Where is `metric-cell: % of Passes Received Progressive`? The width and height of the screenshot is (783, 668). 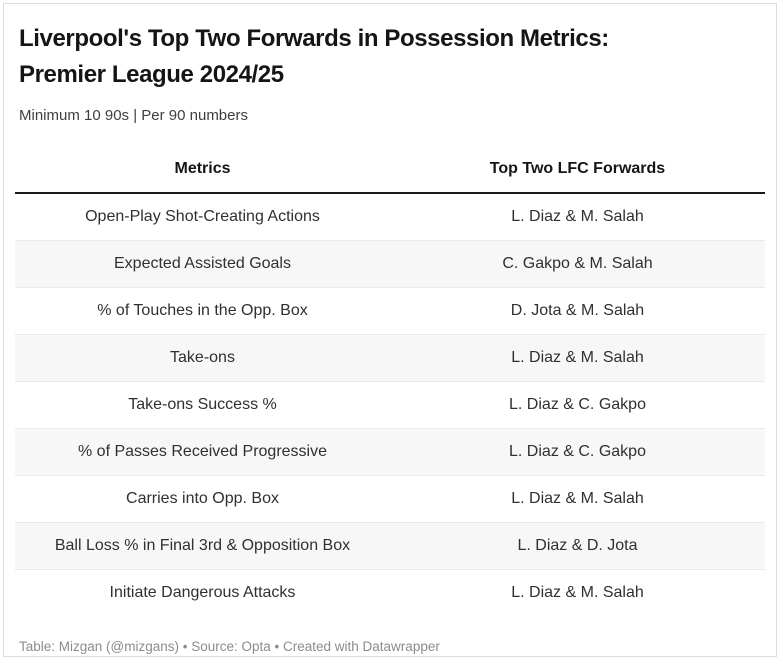 metric-cell: % of Passes Received Progressive is located at coordinates (202, 452).